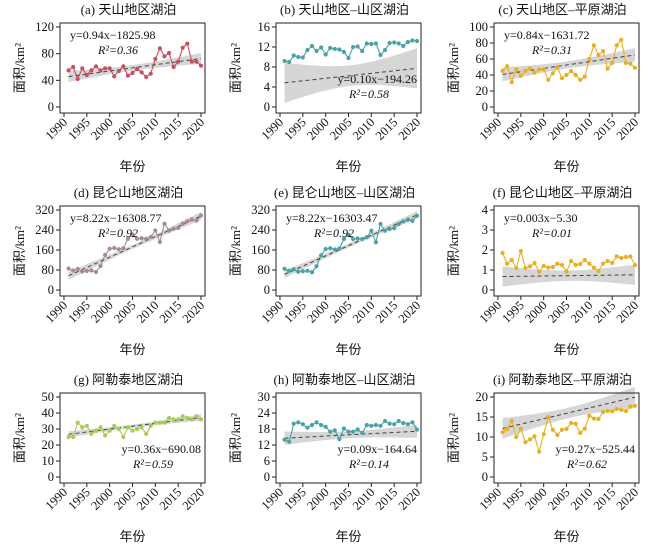 This screenshot has width=650, height=550. I want to click on y-tick-label: 320, so click(260, 210).